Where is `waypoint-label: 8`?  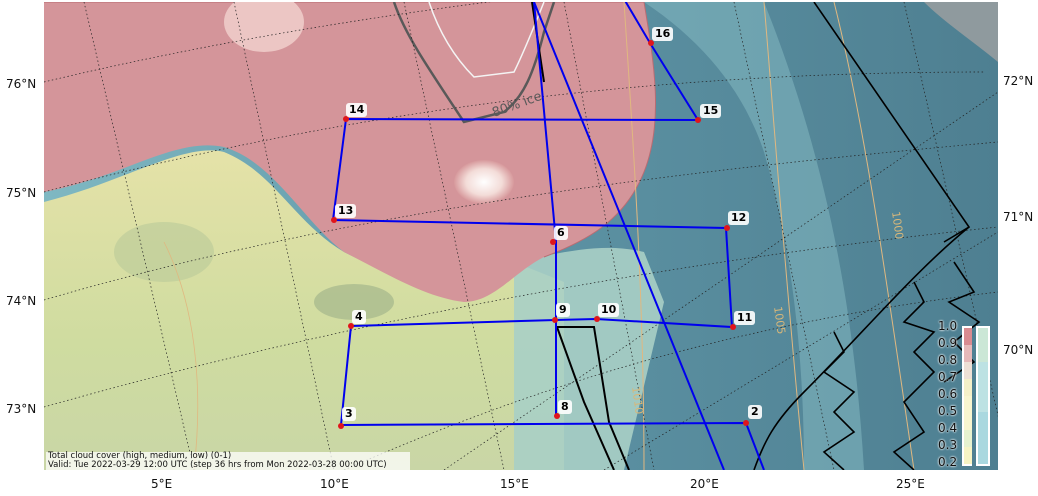
waypoint-label: 8 is located at coordinates (565, 407).